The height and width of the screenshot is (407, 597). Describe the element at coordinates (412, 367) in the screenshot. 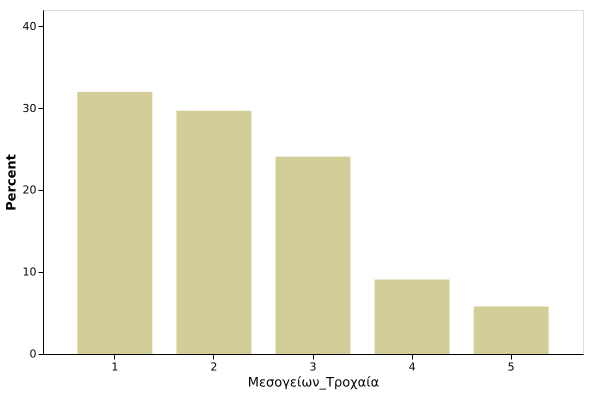

I see `x-tick-label: 4` at that location.